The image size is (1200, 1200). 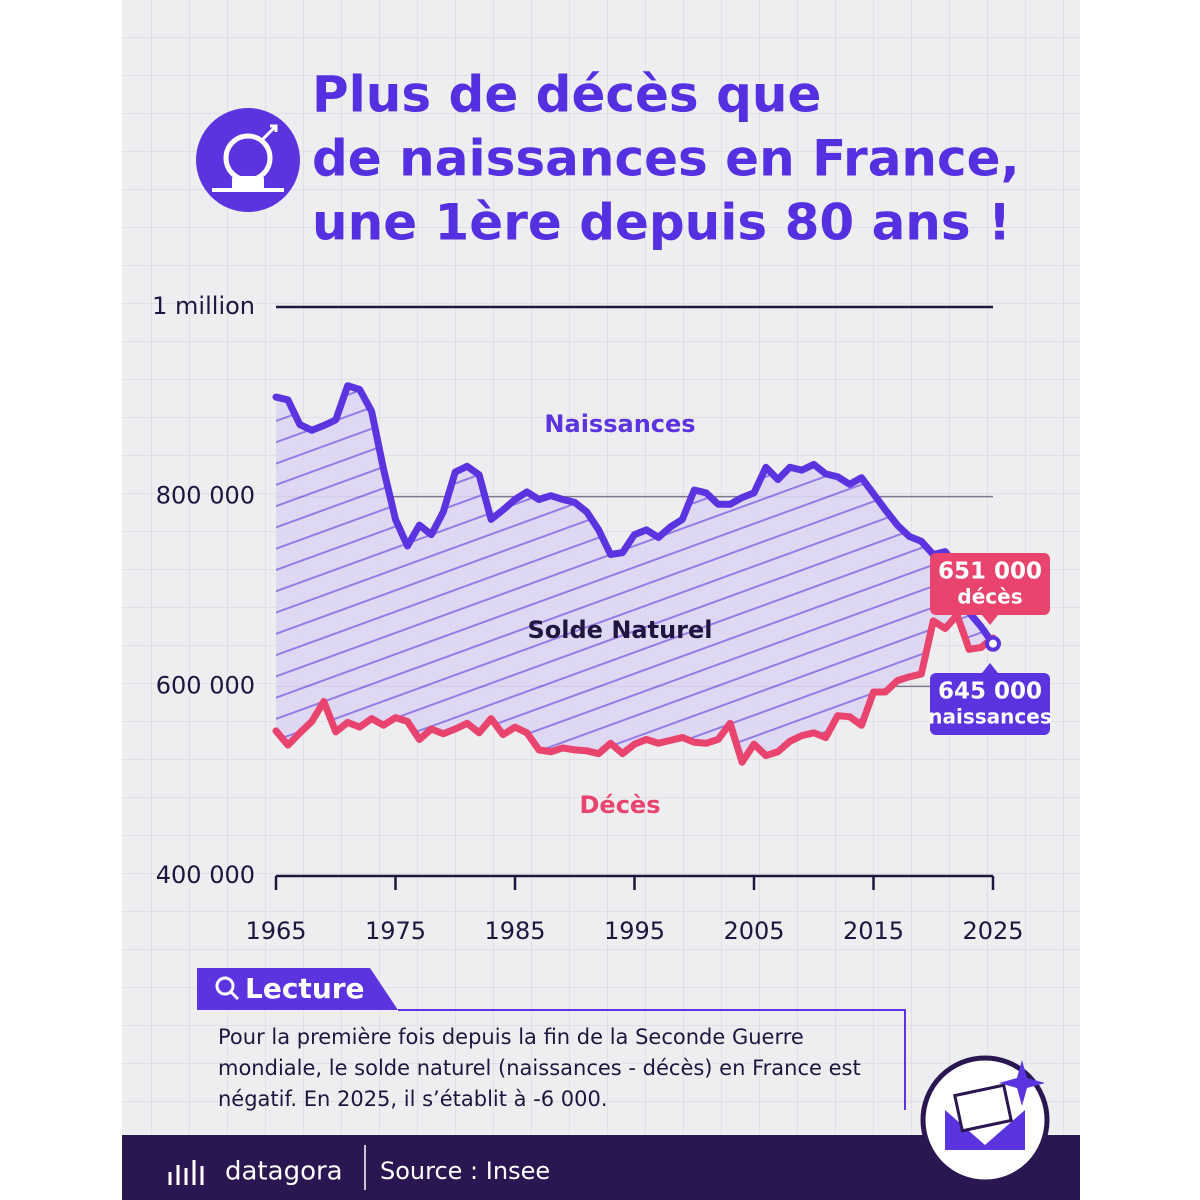 I want to click on x-tick-label: 1995, so click(x=634, y=931).